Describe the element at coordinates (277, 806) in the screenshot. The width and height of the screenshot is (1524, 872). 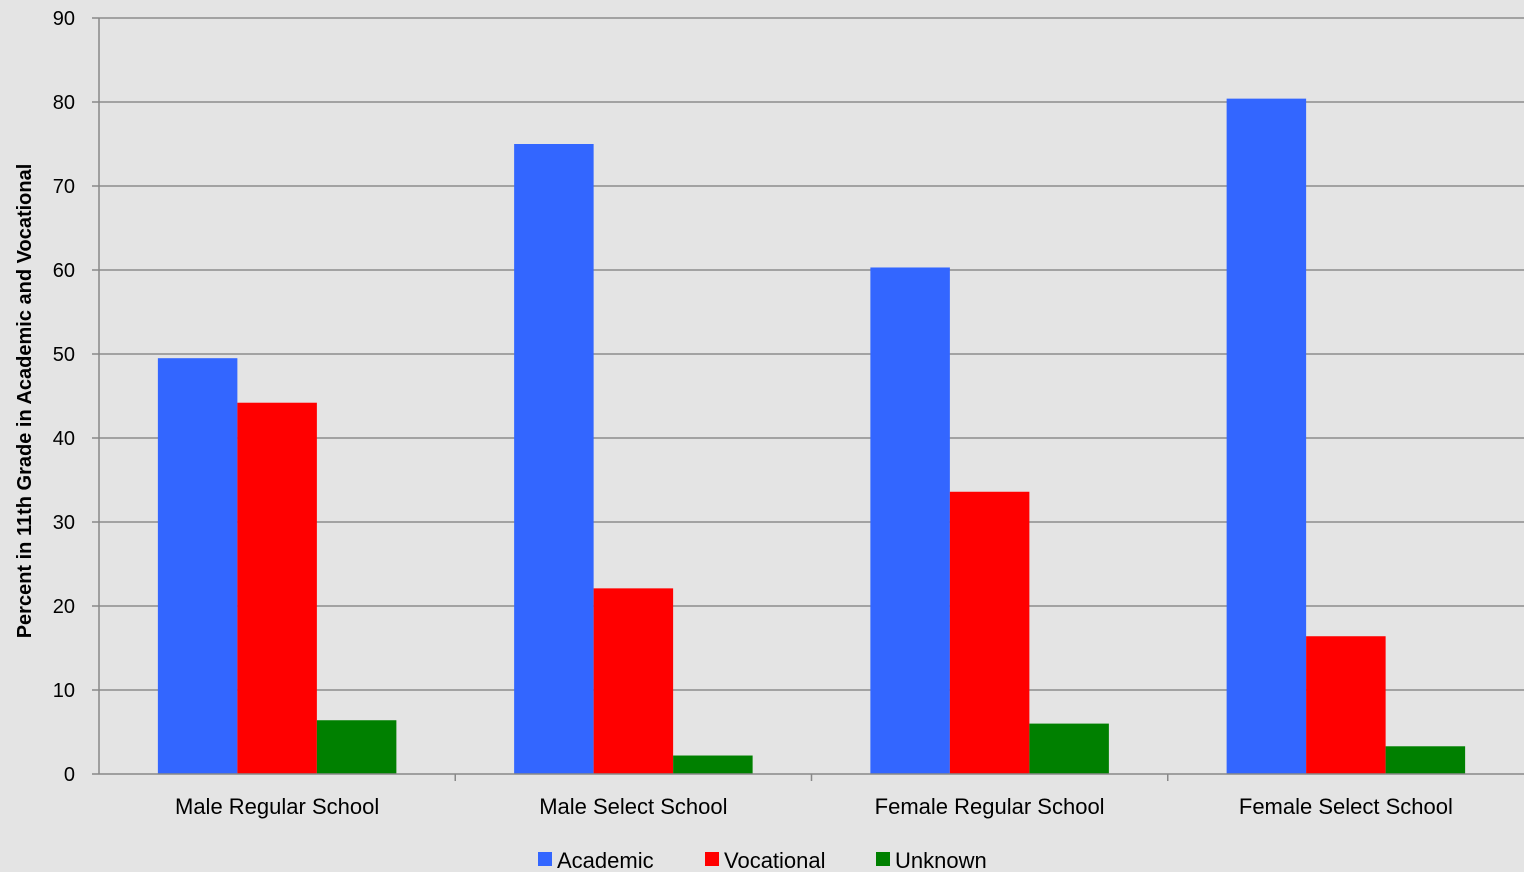
I see `x-category-label: Male Regular School` at that location.